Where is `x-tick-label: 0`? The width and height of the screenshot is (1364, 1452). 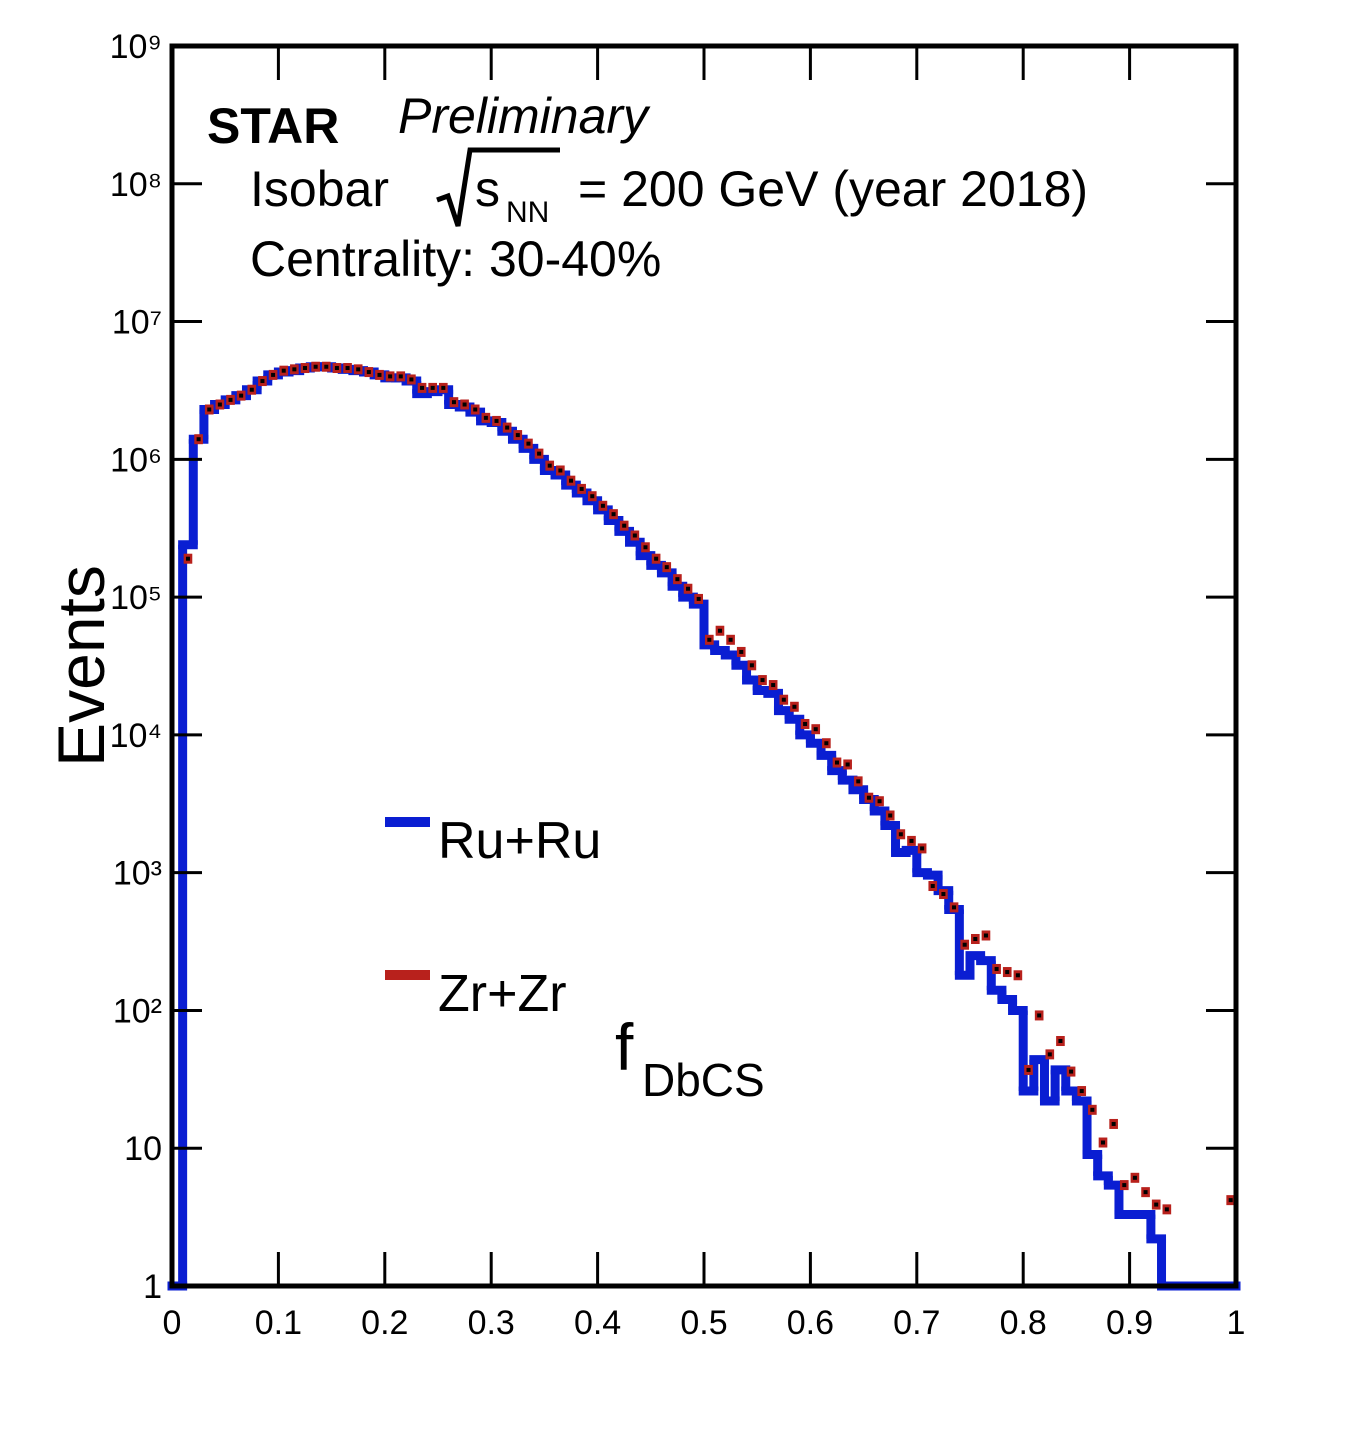 x-tick-label: 0 is located at coordinates (172, 1323).